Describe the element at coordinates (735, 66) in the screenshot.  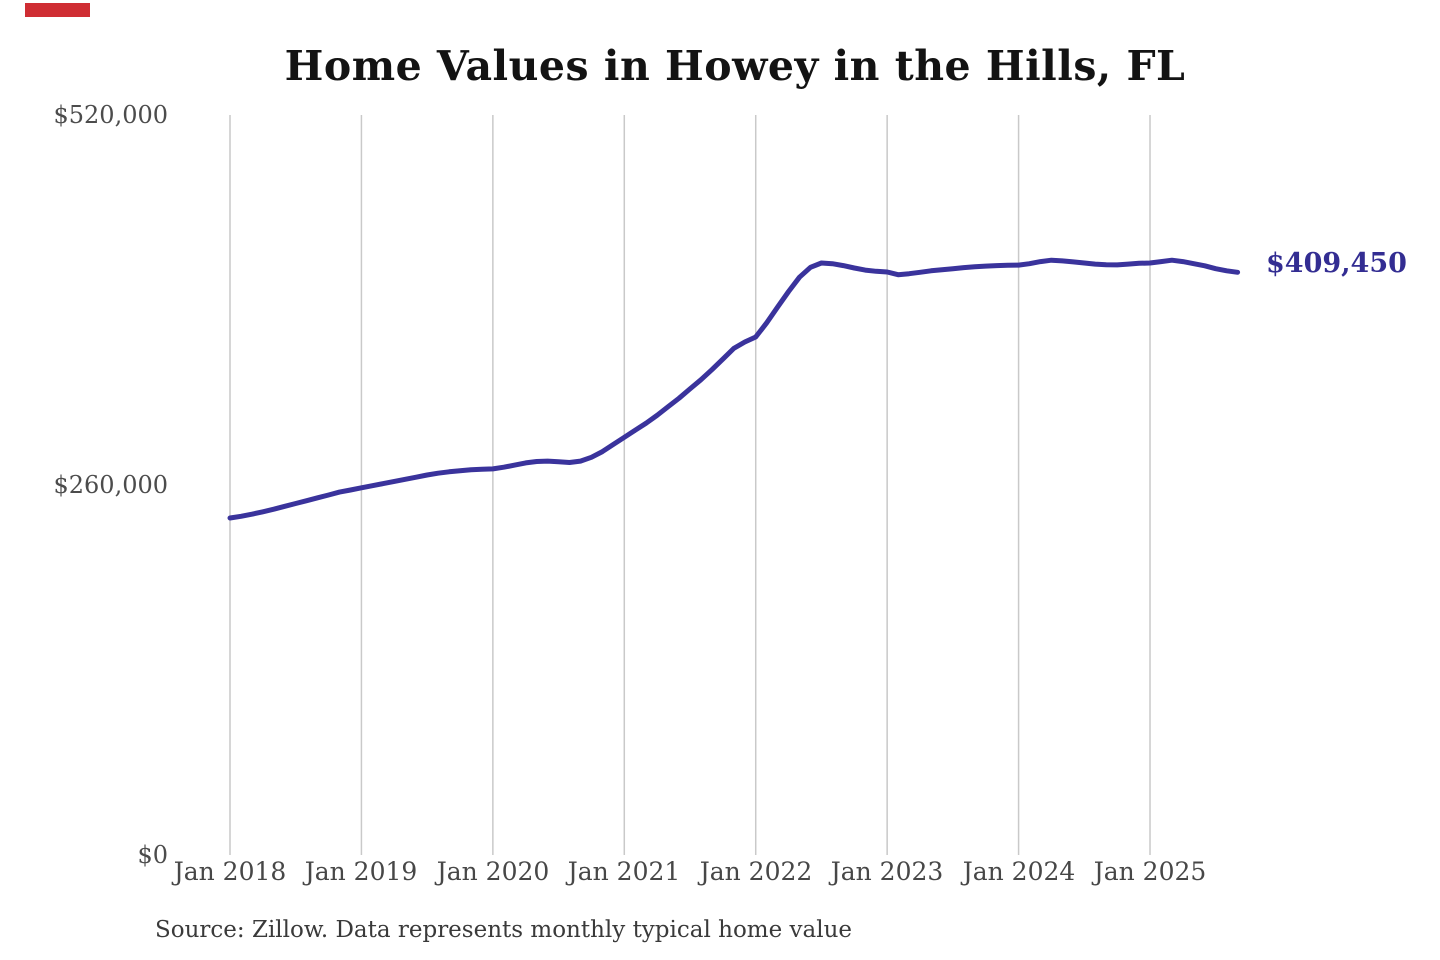
I see `chart-title: Home Values in Howey in the Hills, FL` at that location.